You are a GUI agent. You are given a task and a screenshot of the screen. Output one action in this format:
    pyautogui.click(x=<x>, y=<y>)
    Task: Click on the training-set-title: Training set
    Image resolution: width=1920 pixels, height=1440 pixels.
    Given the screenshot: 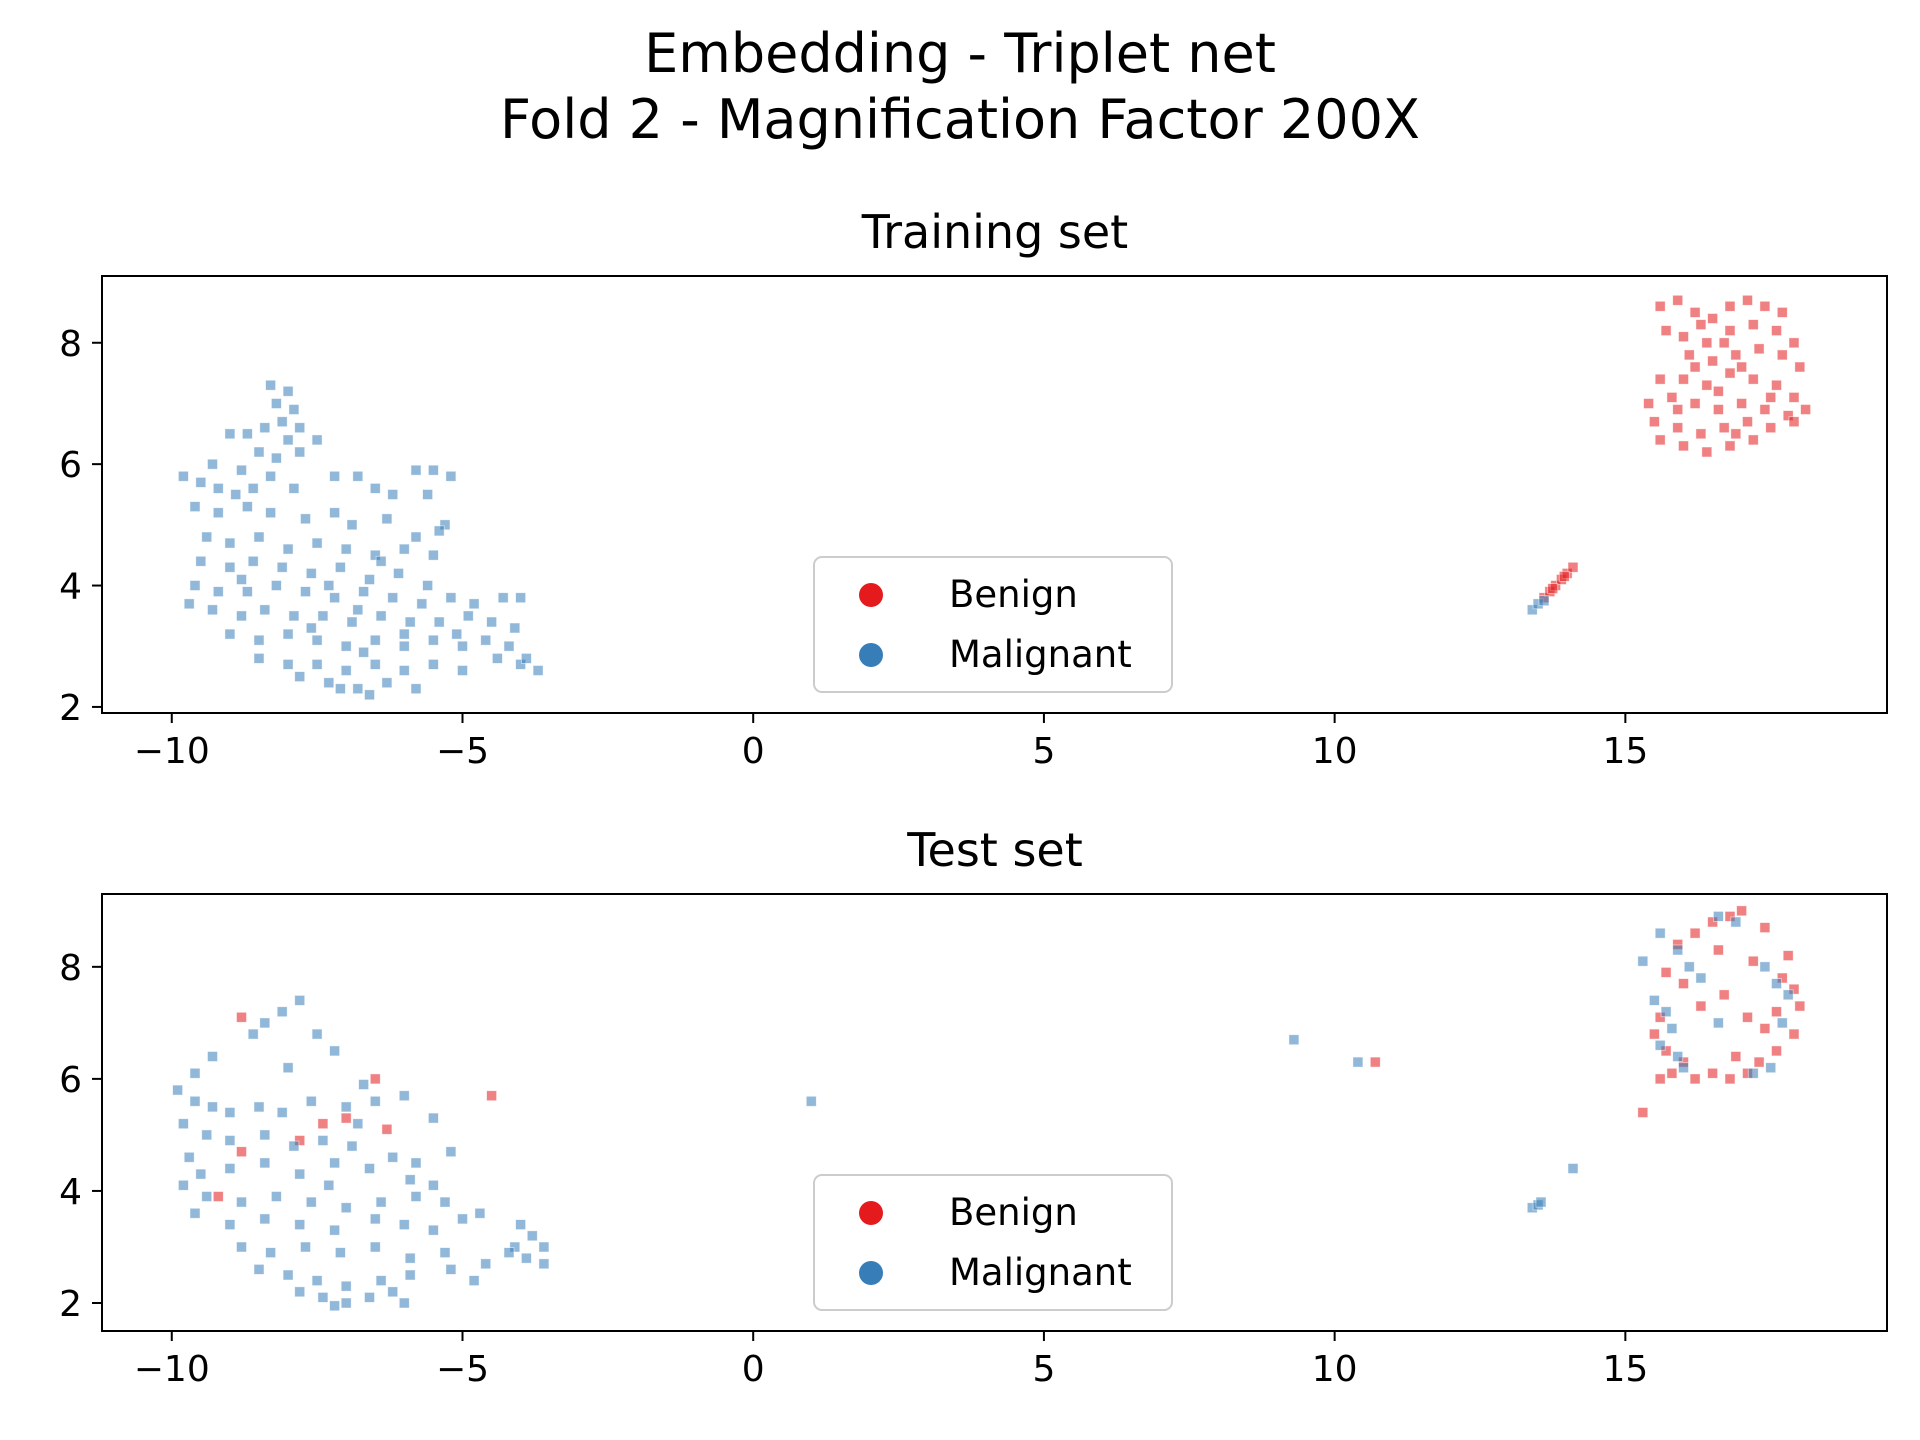 What is the action you would take?
    pyautogui.click(x=994, y=232)
    